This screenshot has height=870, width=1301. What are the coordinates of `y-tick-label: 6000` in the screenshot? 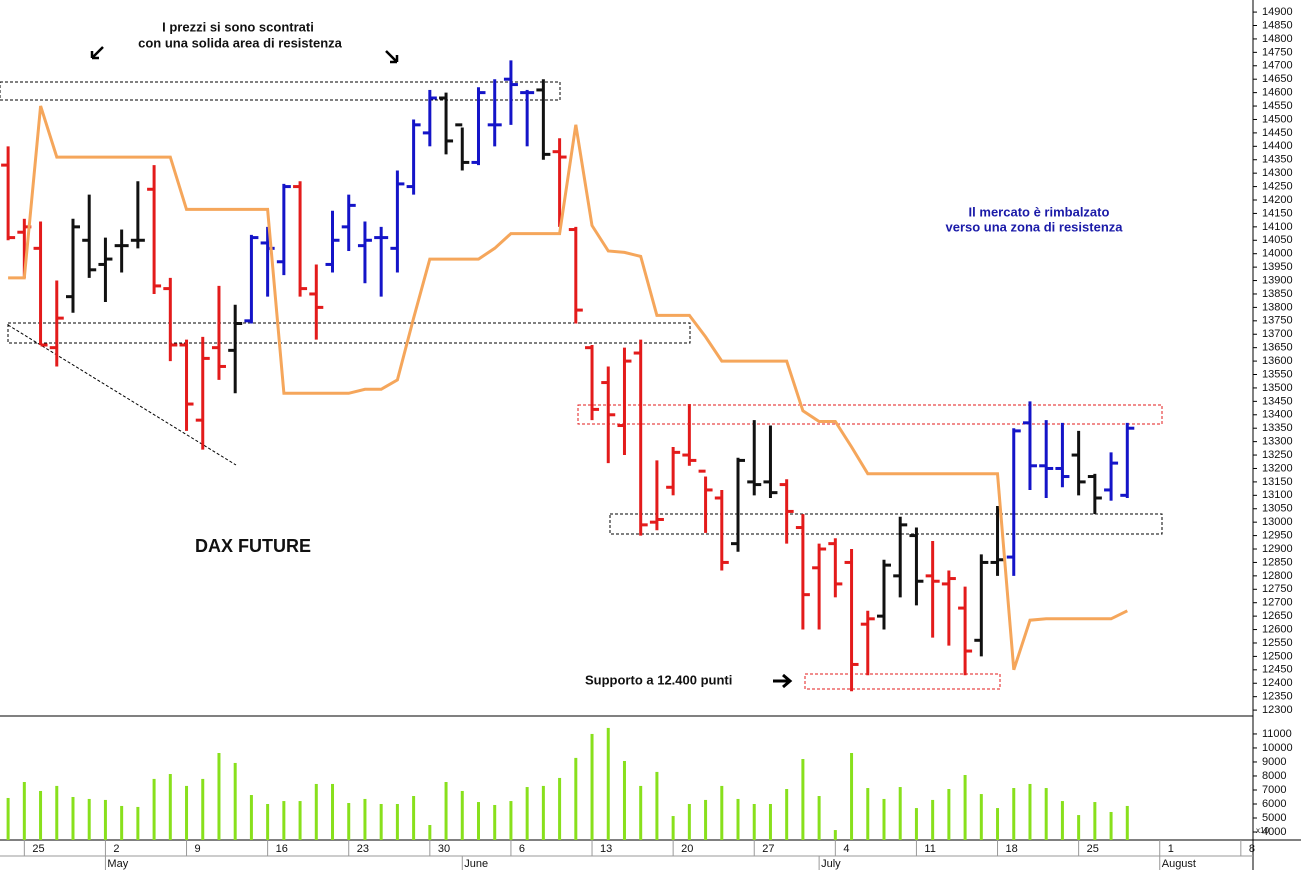 It's located at (1274, 804).